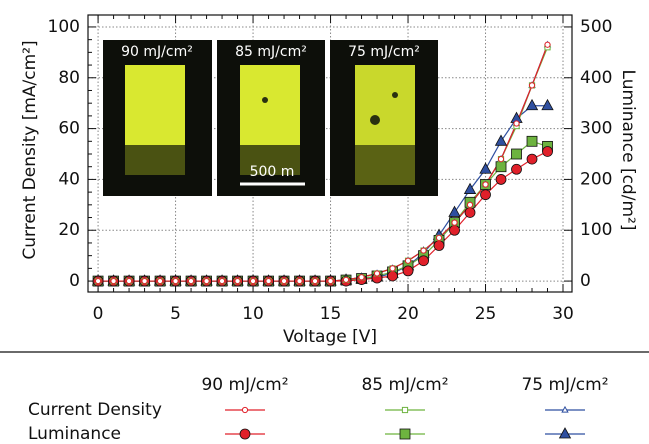 This screenshot has width=649, height=444. What do you see at coordinates (596, 27) in the screenshot?
I see `y2-tick-label: 500` at bounding box center [596, 27].